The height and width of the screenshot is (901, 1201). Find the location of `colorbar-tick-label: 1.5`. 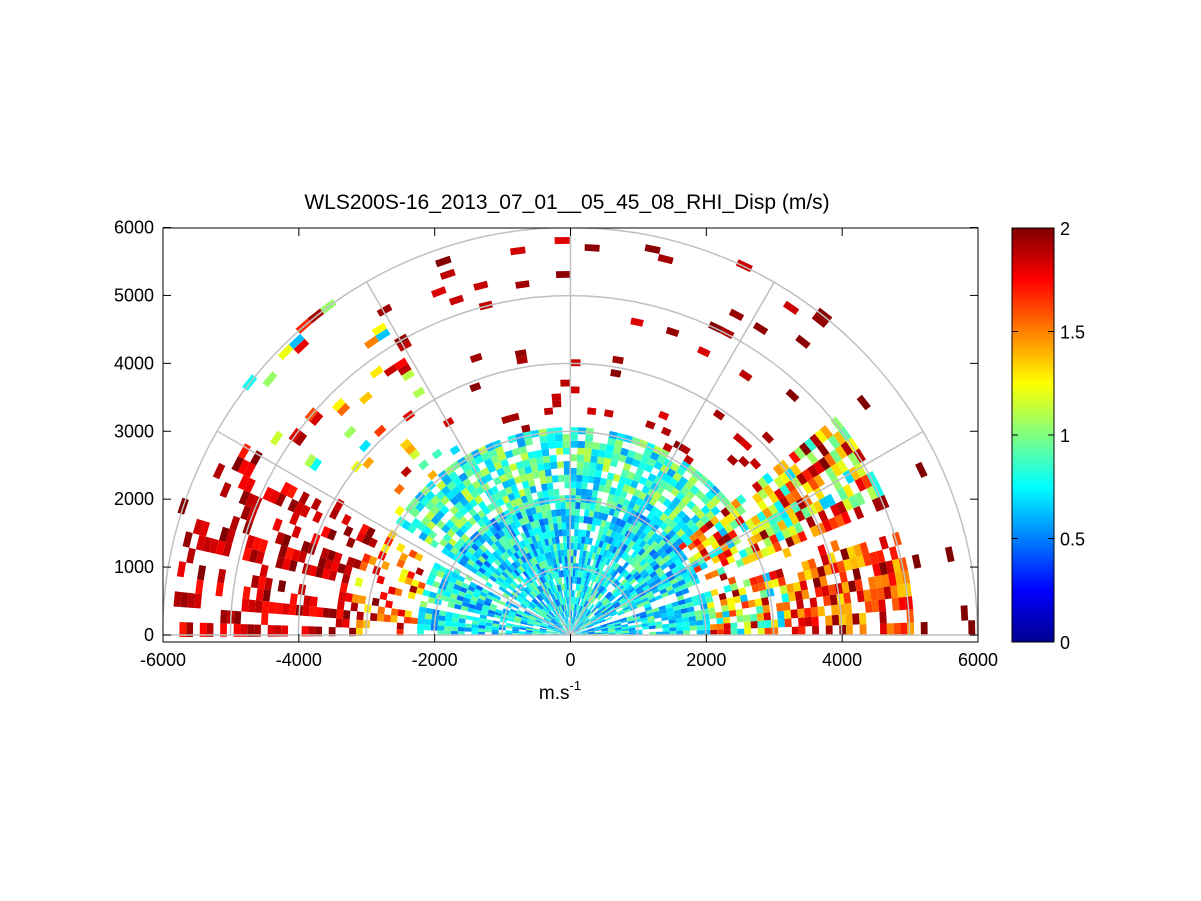

colorbar-tick-label: 1.5 is located at coordinates (1072, 333).